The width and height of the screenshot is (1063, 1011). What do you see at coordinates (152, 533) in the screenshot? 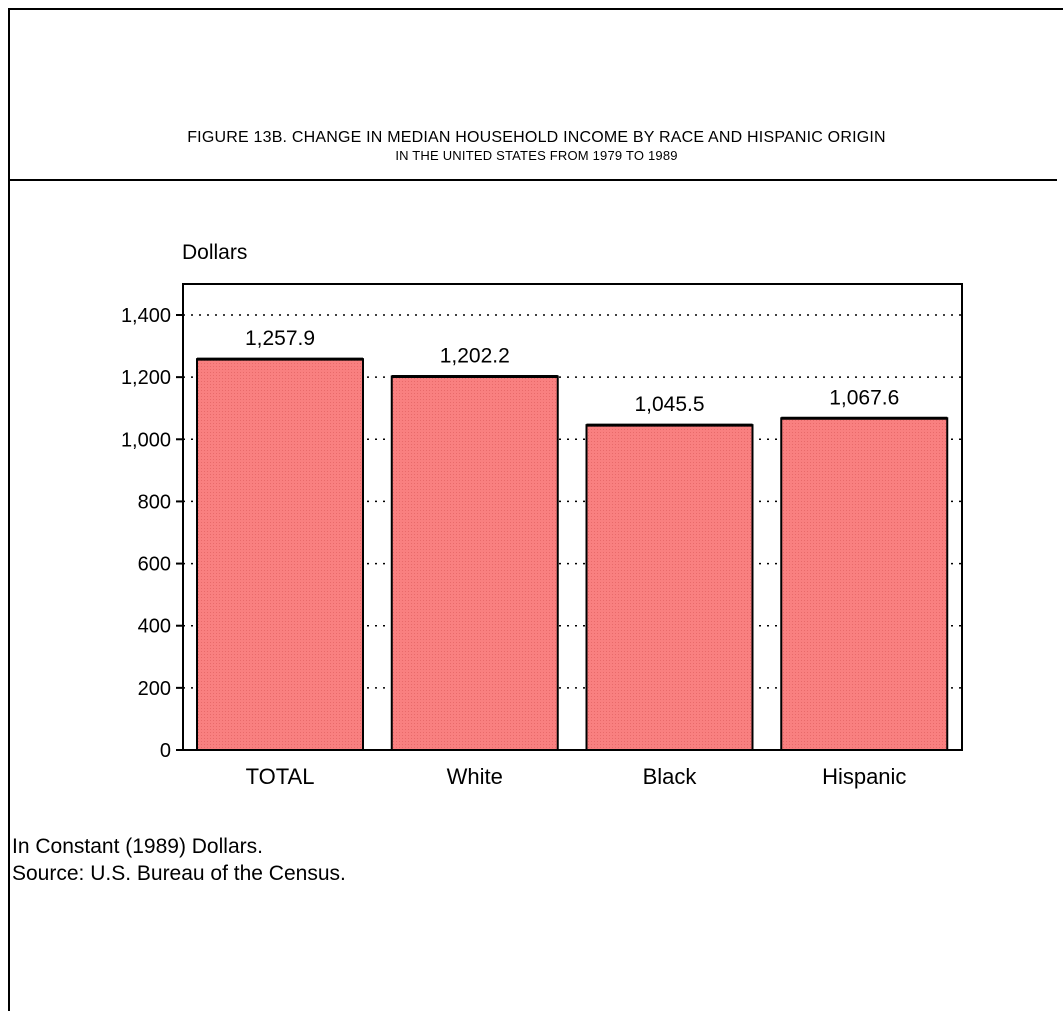
I see `y-ticks: 0 200 400 600 800 1,000 1,200 1,400` at bounding box center [152, 533].